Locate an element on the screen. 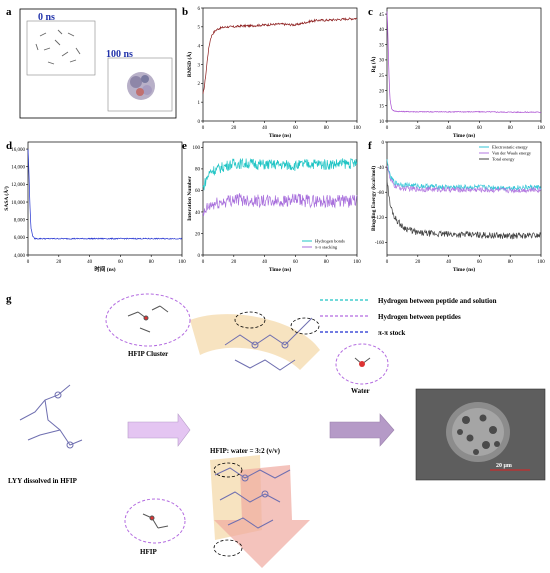 This screenshot has height=573, width=550. y-tick-label: 4 is located at coordinates (199, 46).